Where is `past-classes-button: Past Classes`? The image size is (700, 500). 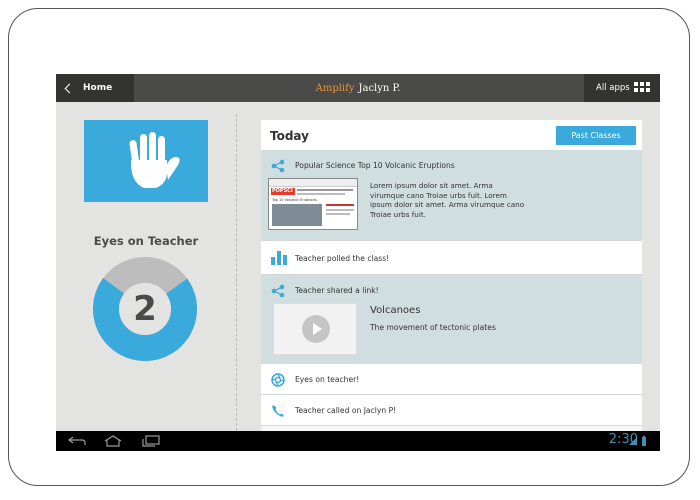
past-classes-button: Past Classes is located at coordinates (596, 135).